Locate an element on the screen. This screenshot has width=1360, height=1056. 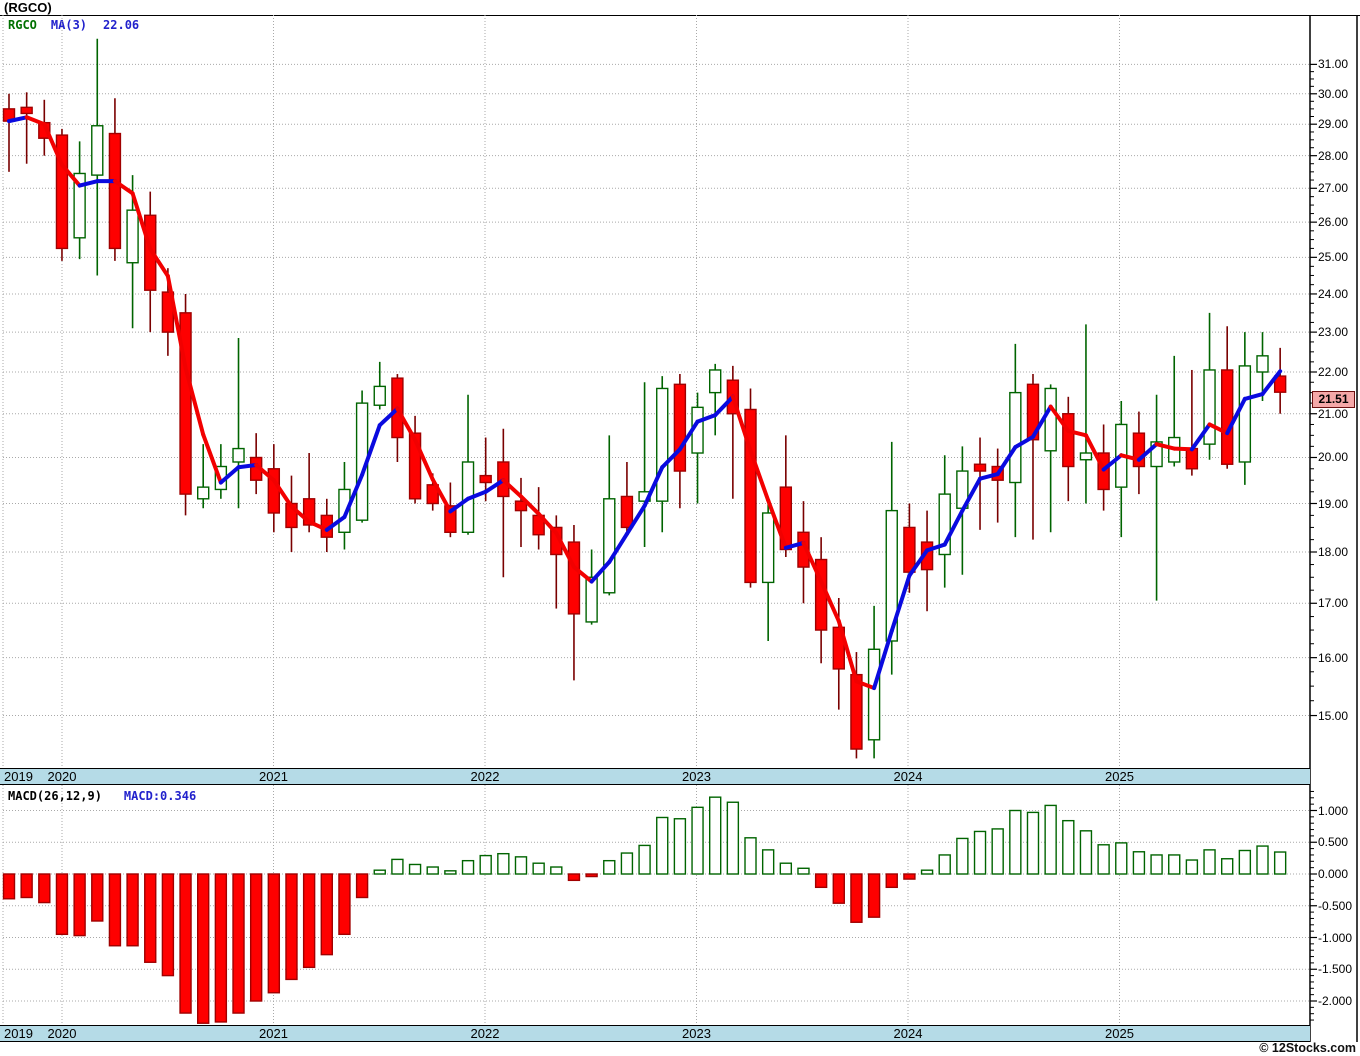
price-axis-label: 26.00 is located at coordinates (1333, 222).